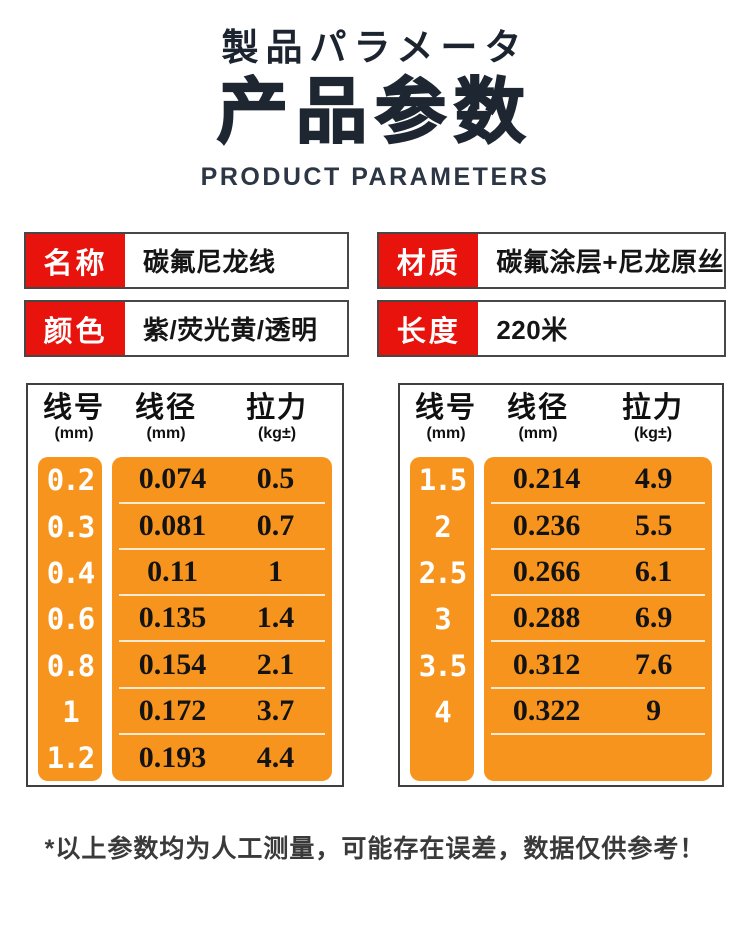 Image resolution: width=750 pixels, height=938 pixels. Describe the element at coordinates (598, 665) in the screenshot. I see `table-row: 0.312 7.6` at that location.